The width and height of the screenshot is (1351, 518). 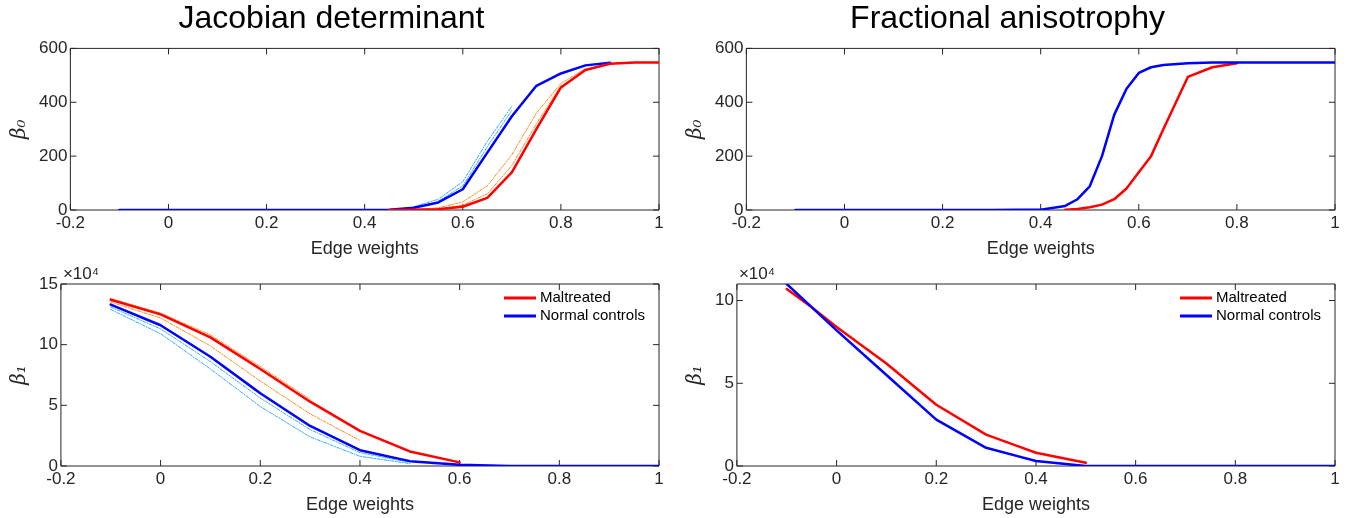 I want to click on y-tick-label: 15, so click(x=48, y=283).